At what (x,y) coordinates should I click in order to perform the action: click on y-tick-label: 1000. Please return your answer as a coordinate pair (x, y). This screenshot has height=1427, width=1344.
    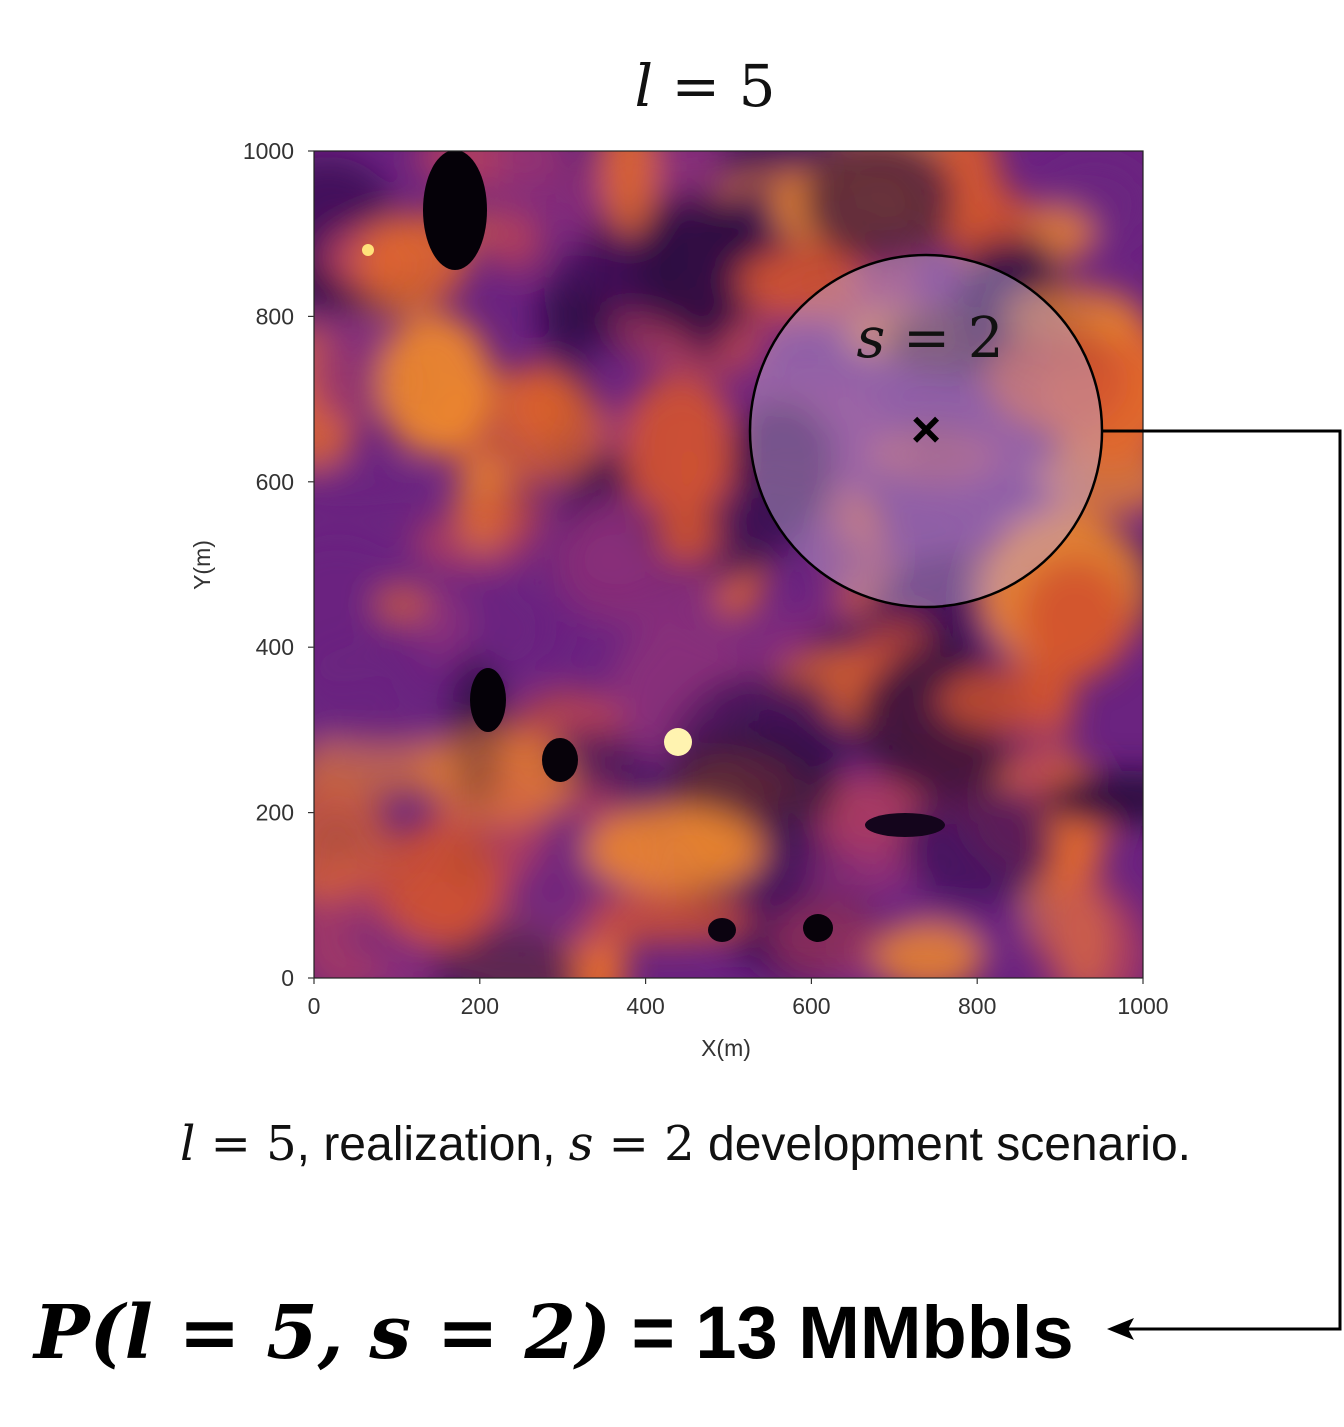
    Looking at the image, I should click on (268, 151).